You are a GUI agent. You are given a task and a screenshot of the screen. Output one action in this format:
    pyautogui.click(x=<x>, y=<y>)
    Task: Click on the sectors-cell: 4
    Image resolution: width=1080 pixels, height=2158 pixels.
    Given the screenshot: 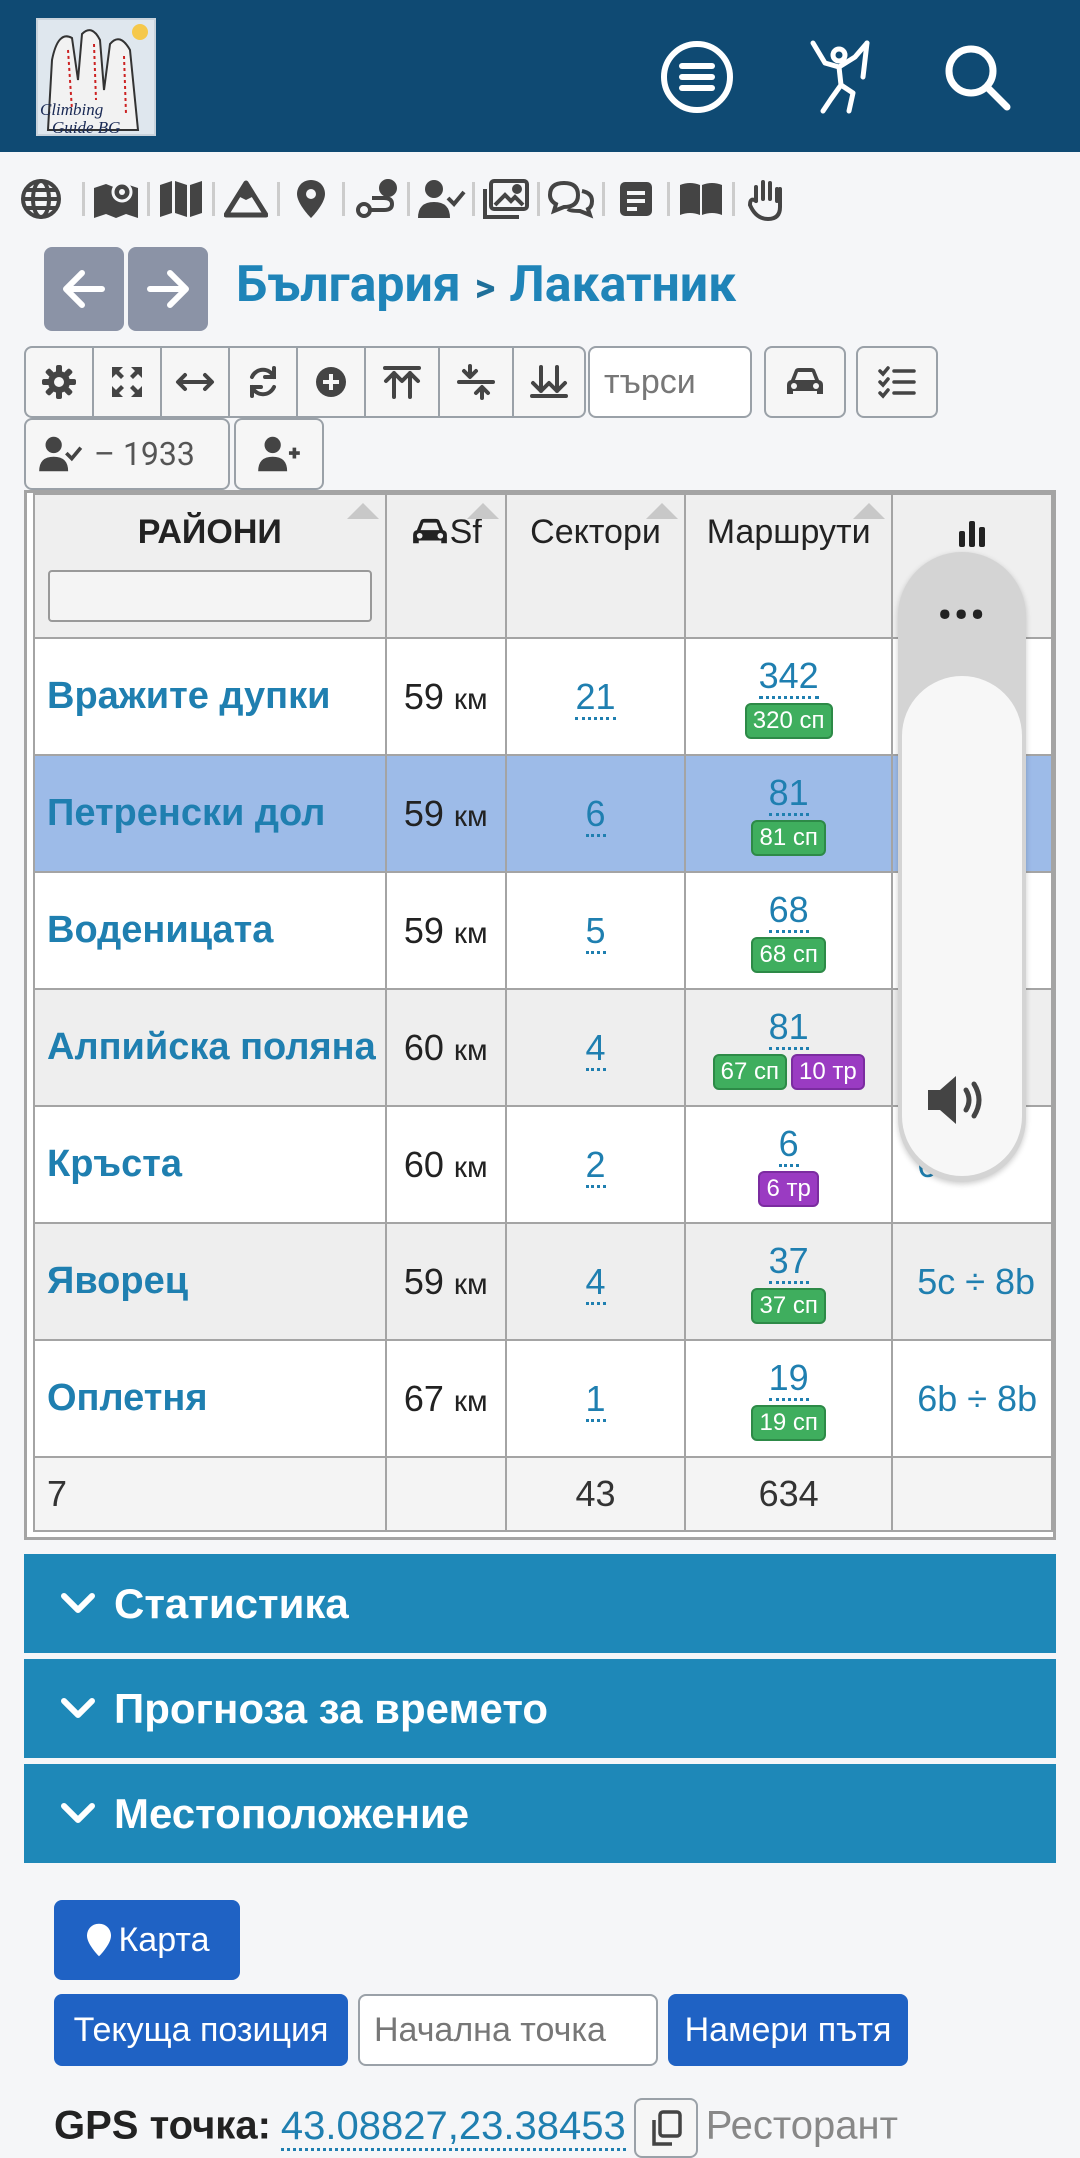 What is the action you would take?
    pyautogui.click(x=595, y=1047)
    